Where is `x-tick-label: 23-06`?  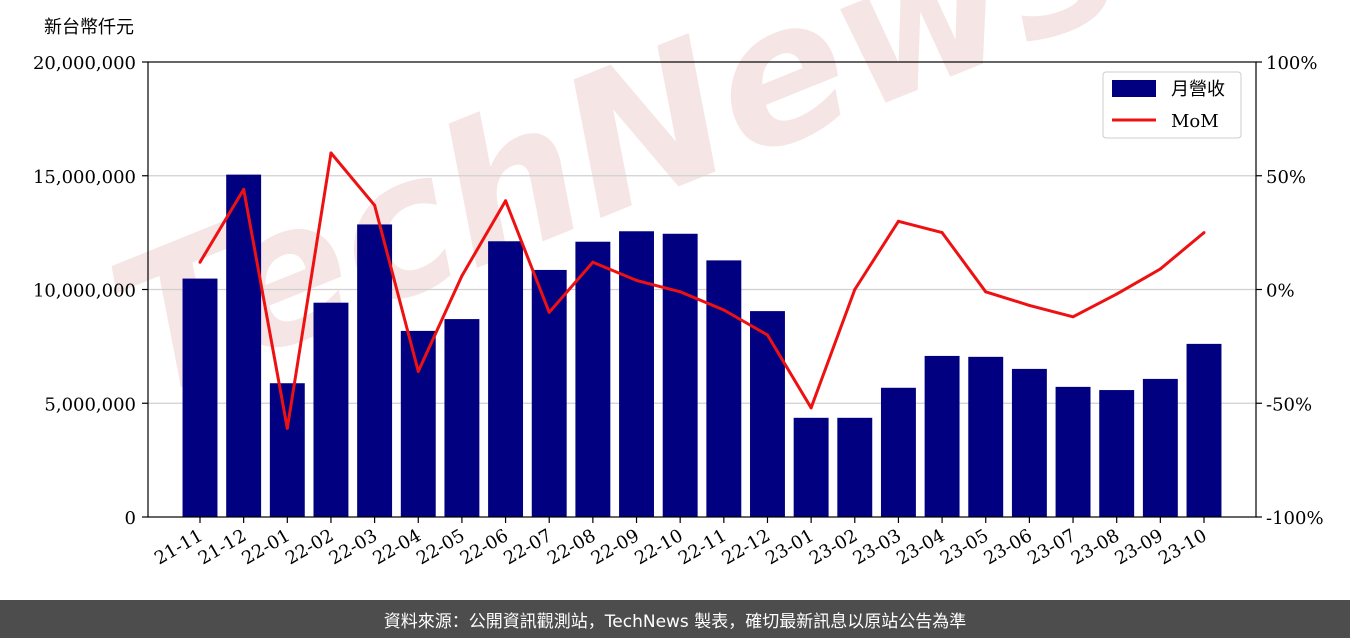 x-tick-label: 23-06 is located at coordinates (1007, 547).